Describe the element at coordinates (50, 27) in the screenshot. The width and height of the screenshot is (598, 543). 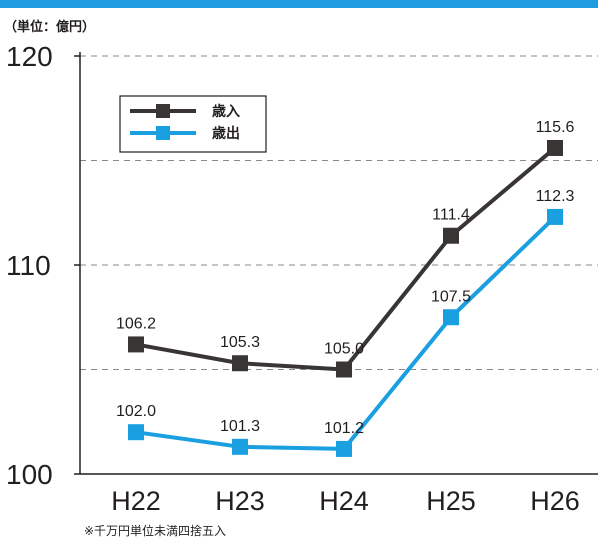
I see `unit-label: （単位：億円）` at that location.